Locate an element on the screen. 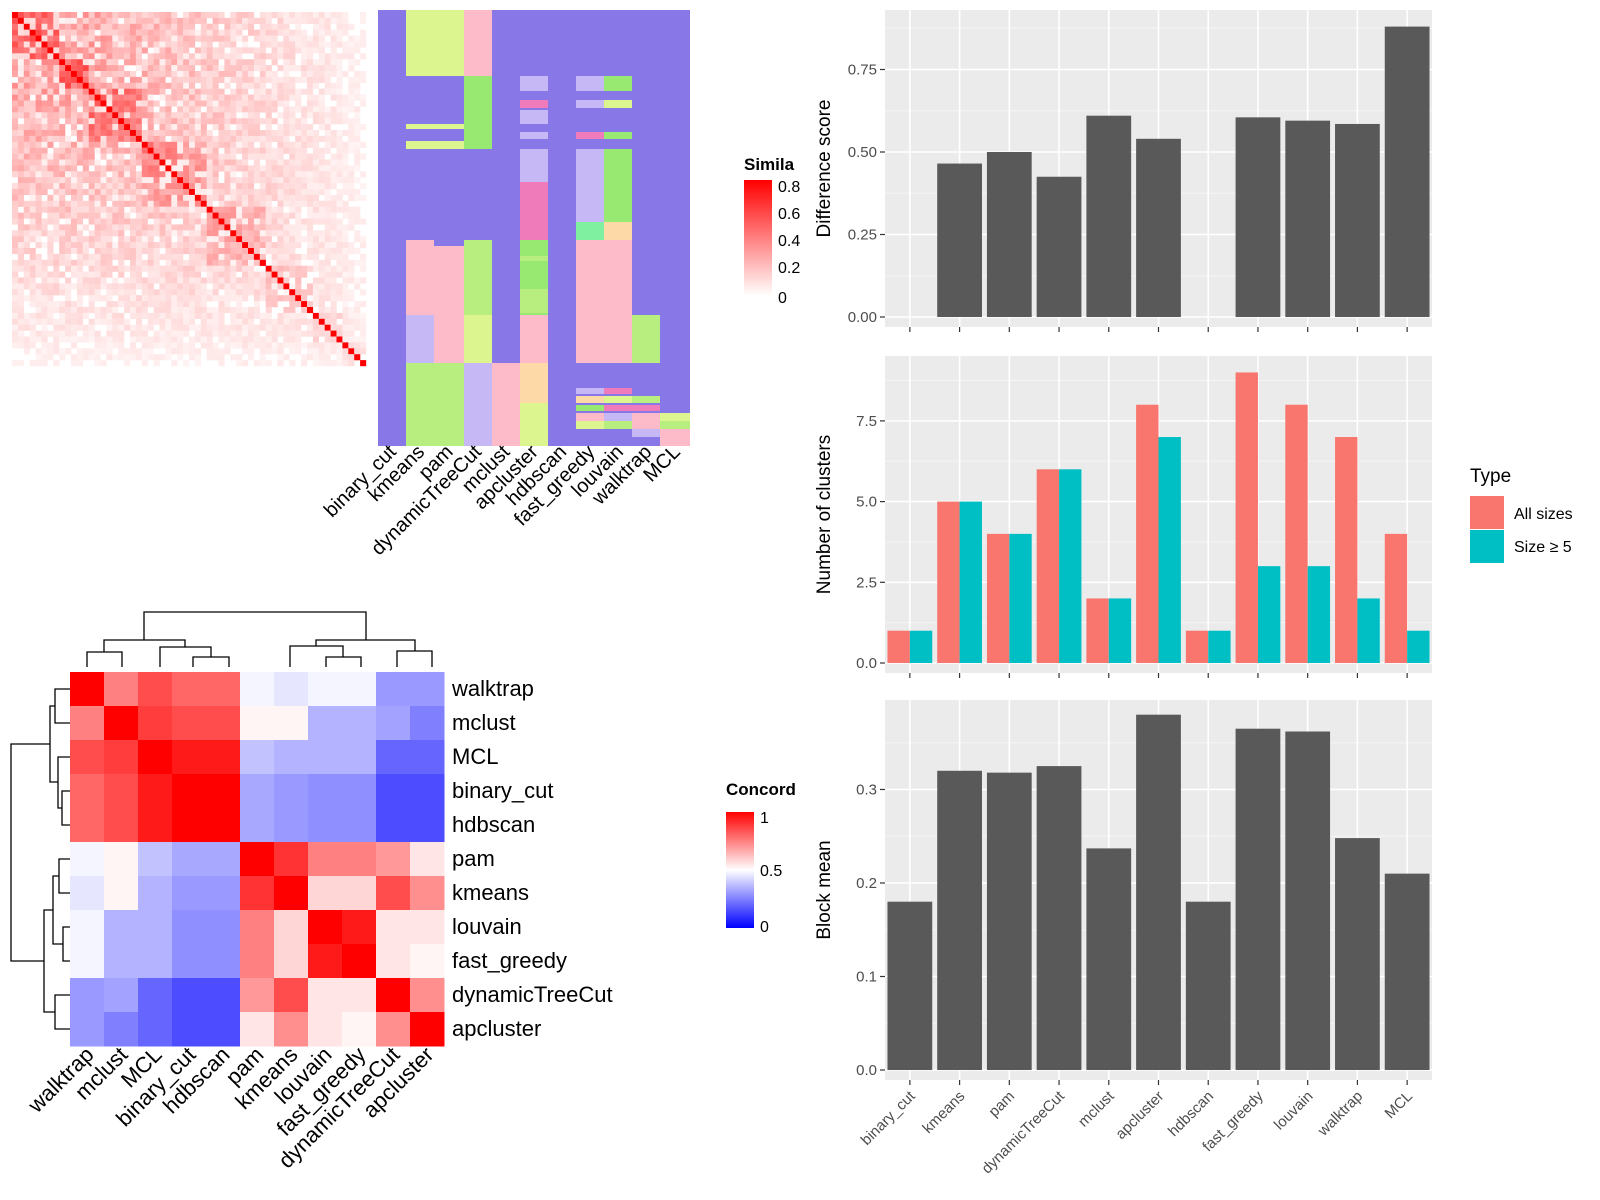 This screenshot has height=1200, width=1600. similarity-legend-tick: 0.4 is located at coordinates (789, 241).